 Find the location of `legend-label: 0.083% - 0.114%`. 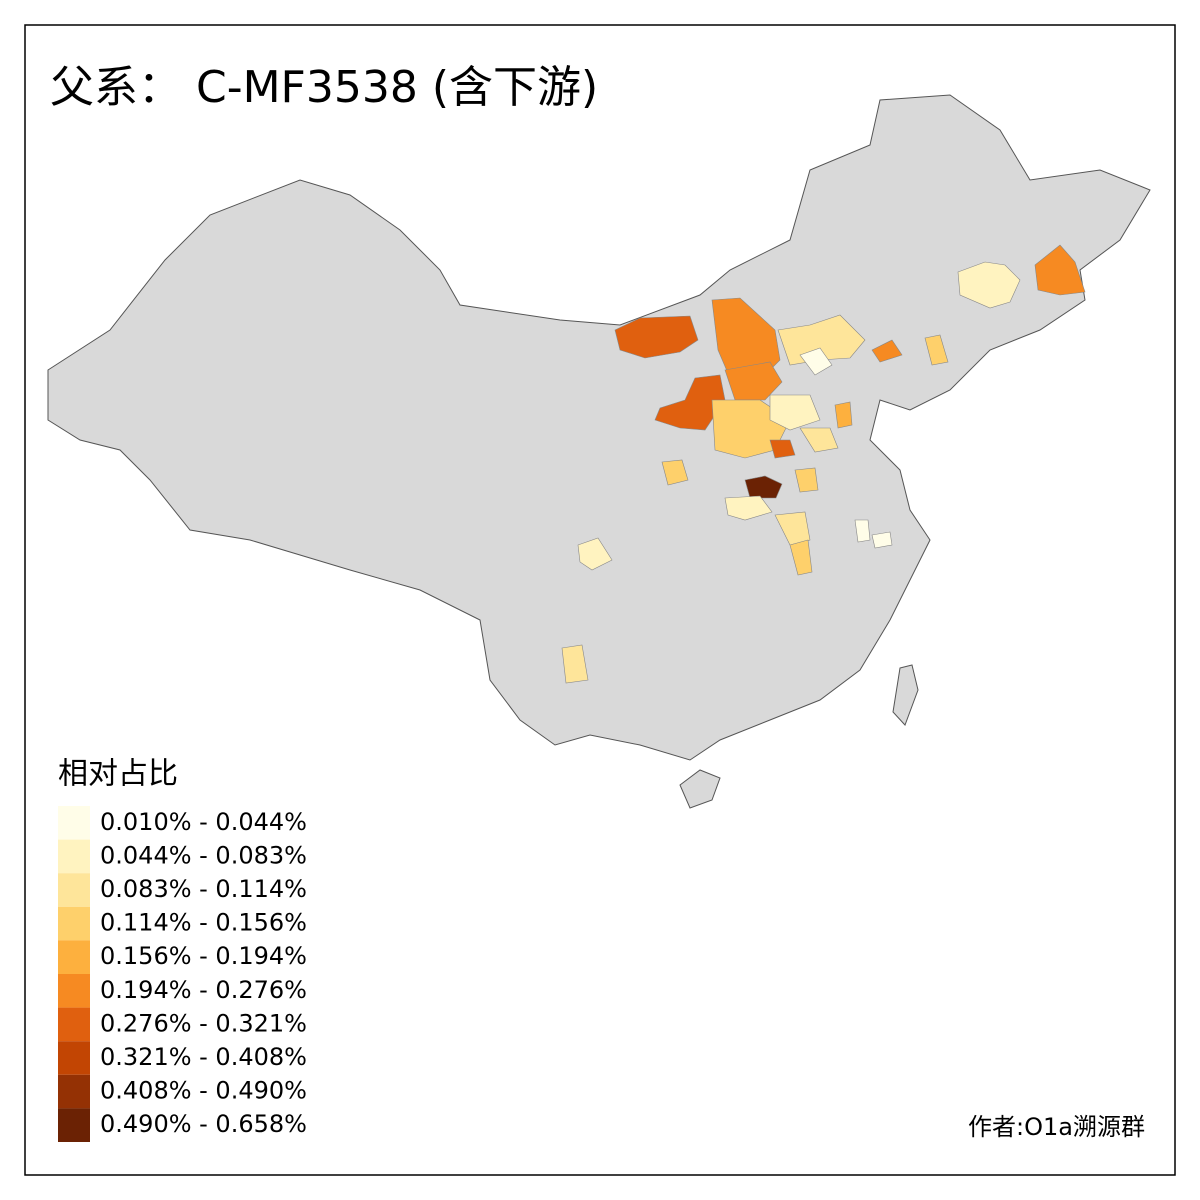

legend-label: 0.083% - 0.114% is located at coordinates (203, 889).